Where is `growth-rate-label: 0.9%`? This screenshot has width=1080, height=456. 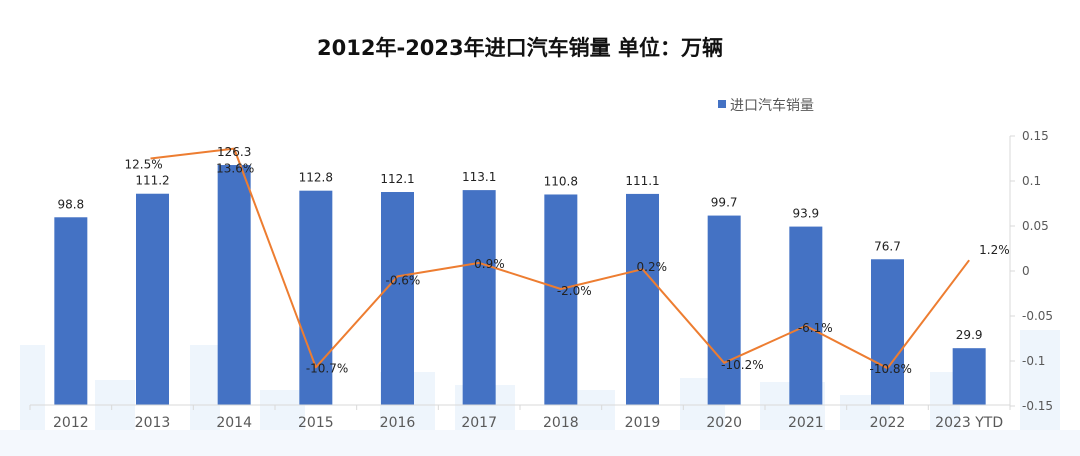
growth-rate-label: 0.9% is located at coordinates (489, 264).